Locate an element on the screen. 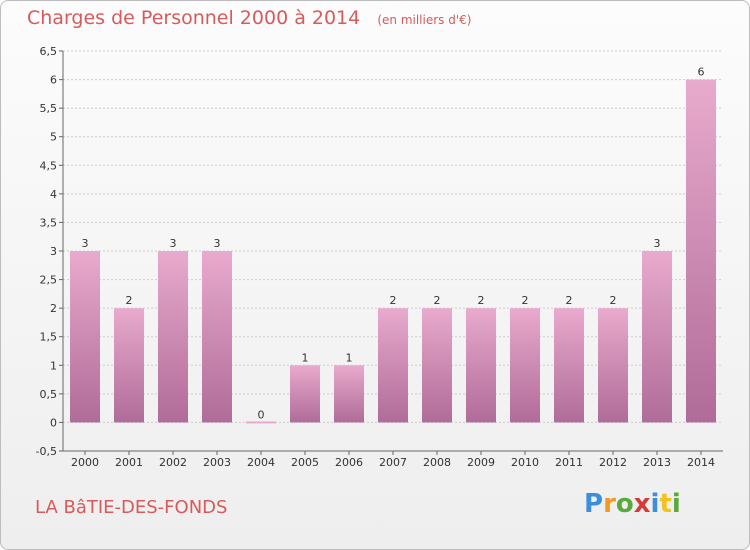 Image resolution: width=750 pixels, height=550 pixels. data-label: 0 is located at coordinates (261, 414).